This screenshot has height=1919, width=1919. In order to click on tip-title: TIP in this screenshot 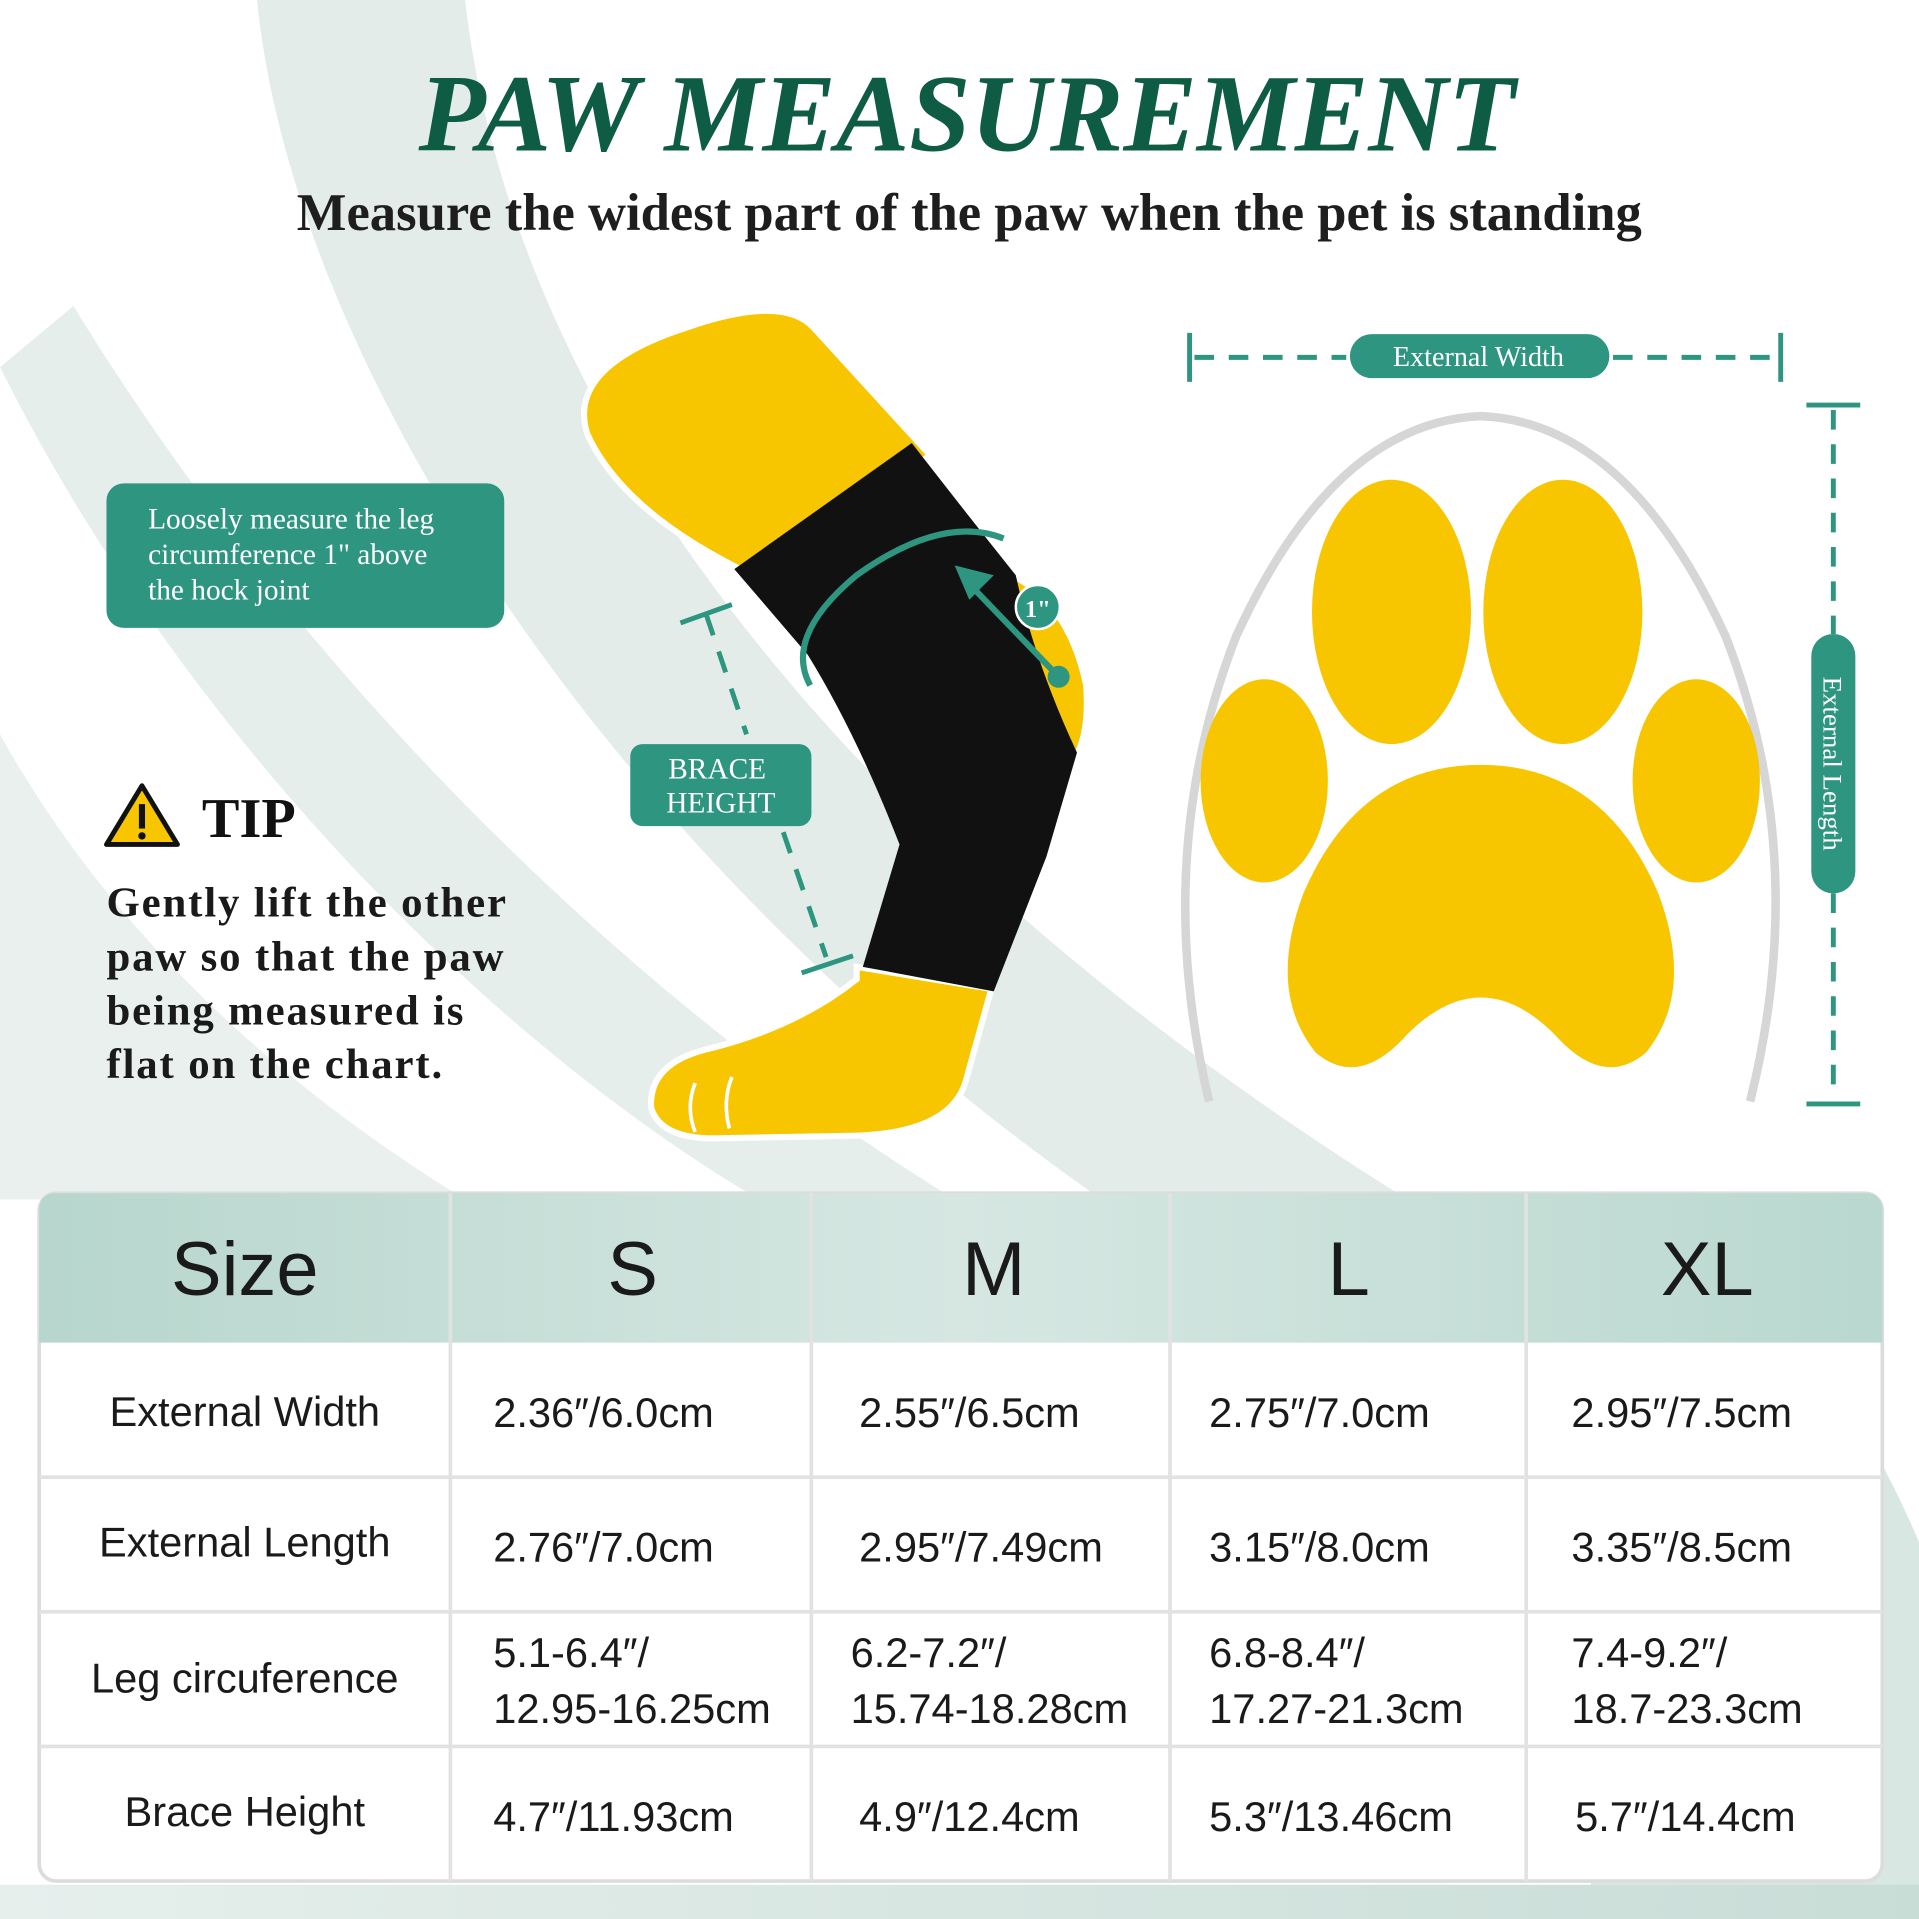, I will do `click(249, 819)`.